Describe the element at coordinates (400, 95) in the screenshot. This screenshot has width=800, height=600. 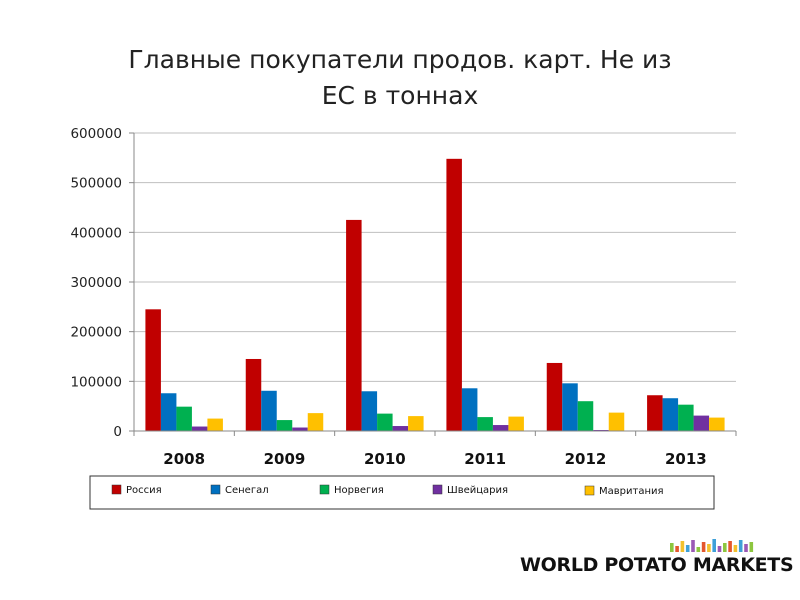
I see `chart-title-line-2: ЕС в тоннах` at that location.